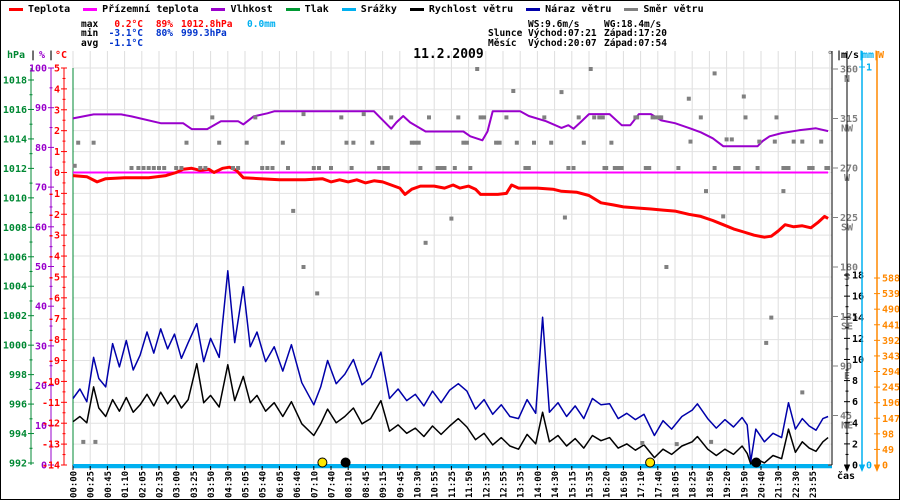 The image size is (900, 500). I want to click on min-humidity: 80%, so click(164, 34).